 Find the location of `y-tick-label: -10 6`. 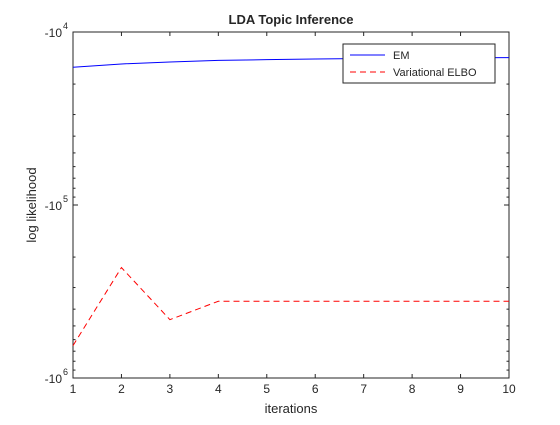

y-tick-label: -10 6 is located at coordinates (56, 376).